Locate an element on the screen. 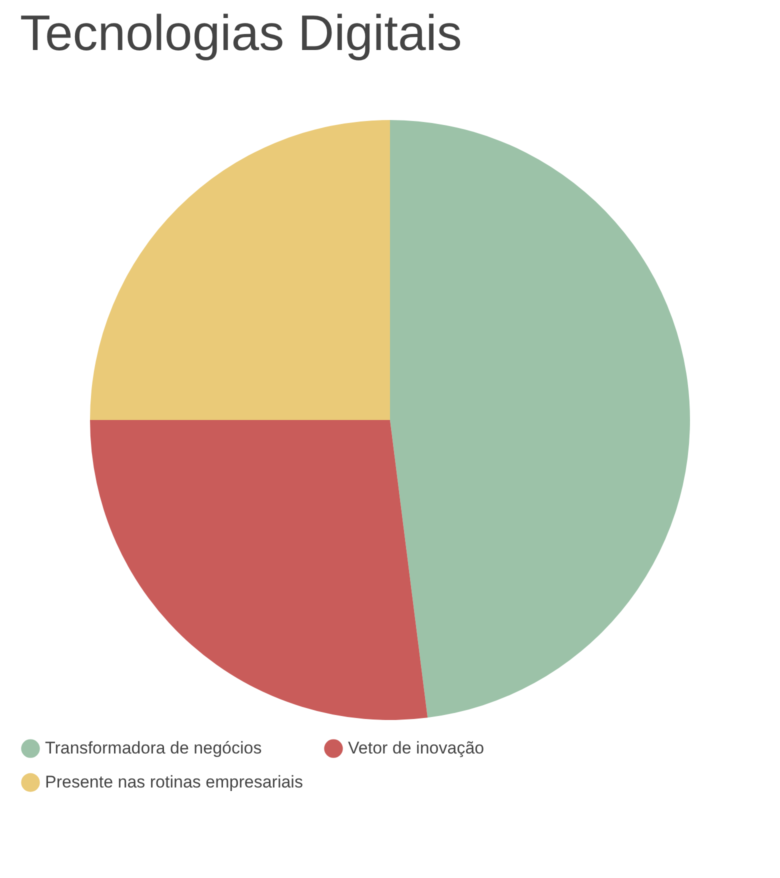 The height and width of the screenshot is (878, 780). legend-label: Presente nas rotinas empresariais is located at coordinates (174, 782).